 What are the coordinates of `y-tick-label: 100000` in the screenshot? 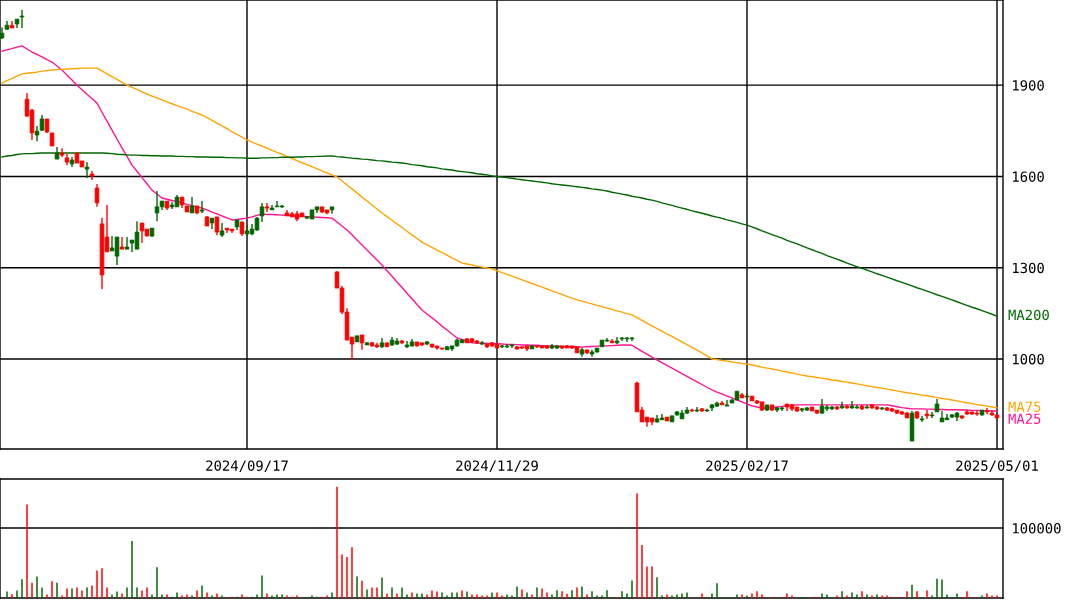 It's located at (1037, 528).